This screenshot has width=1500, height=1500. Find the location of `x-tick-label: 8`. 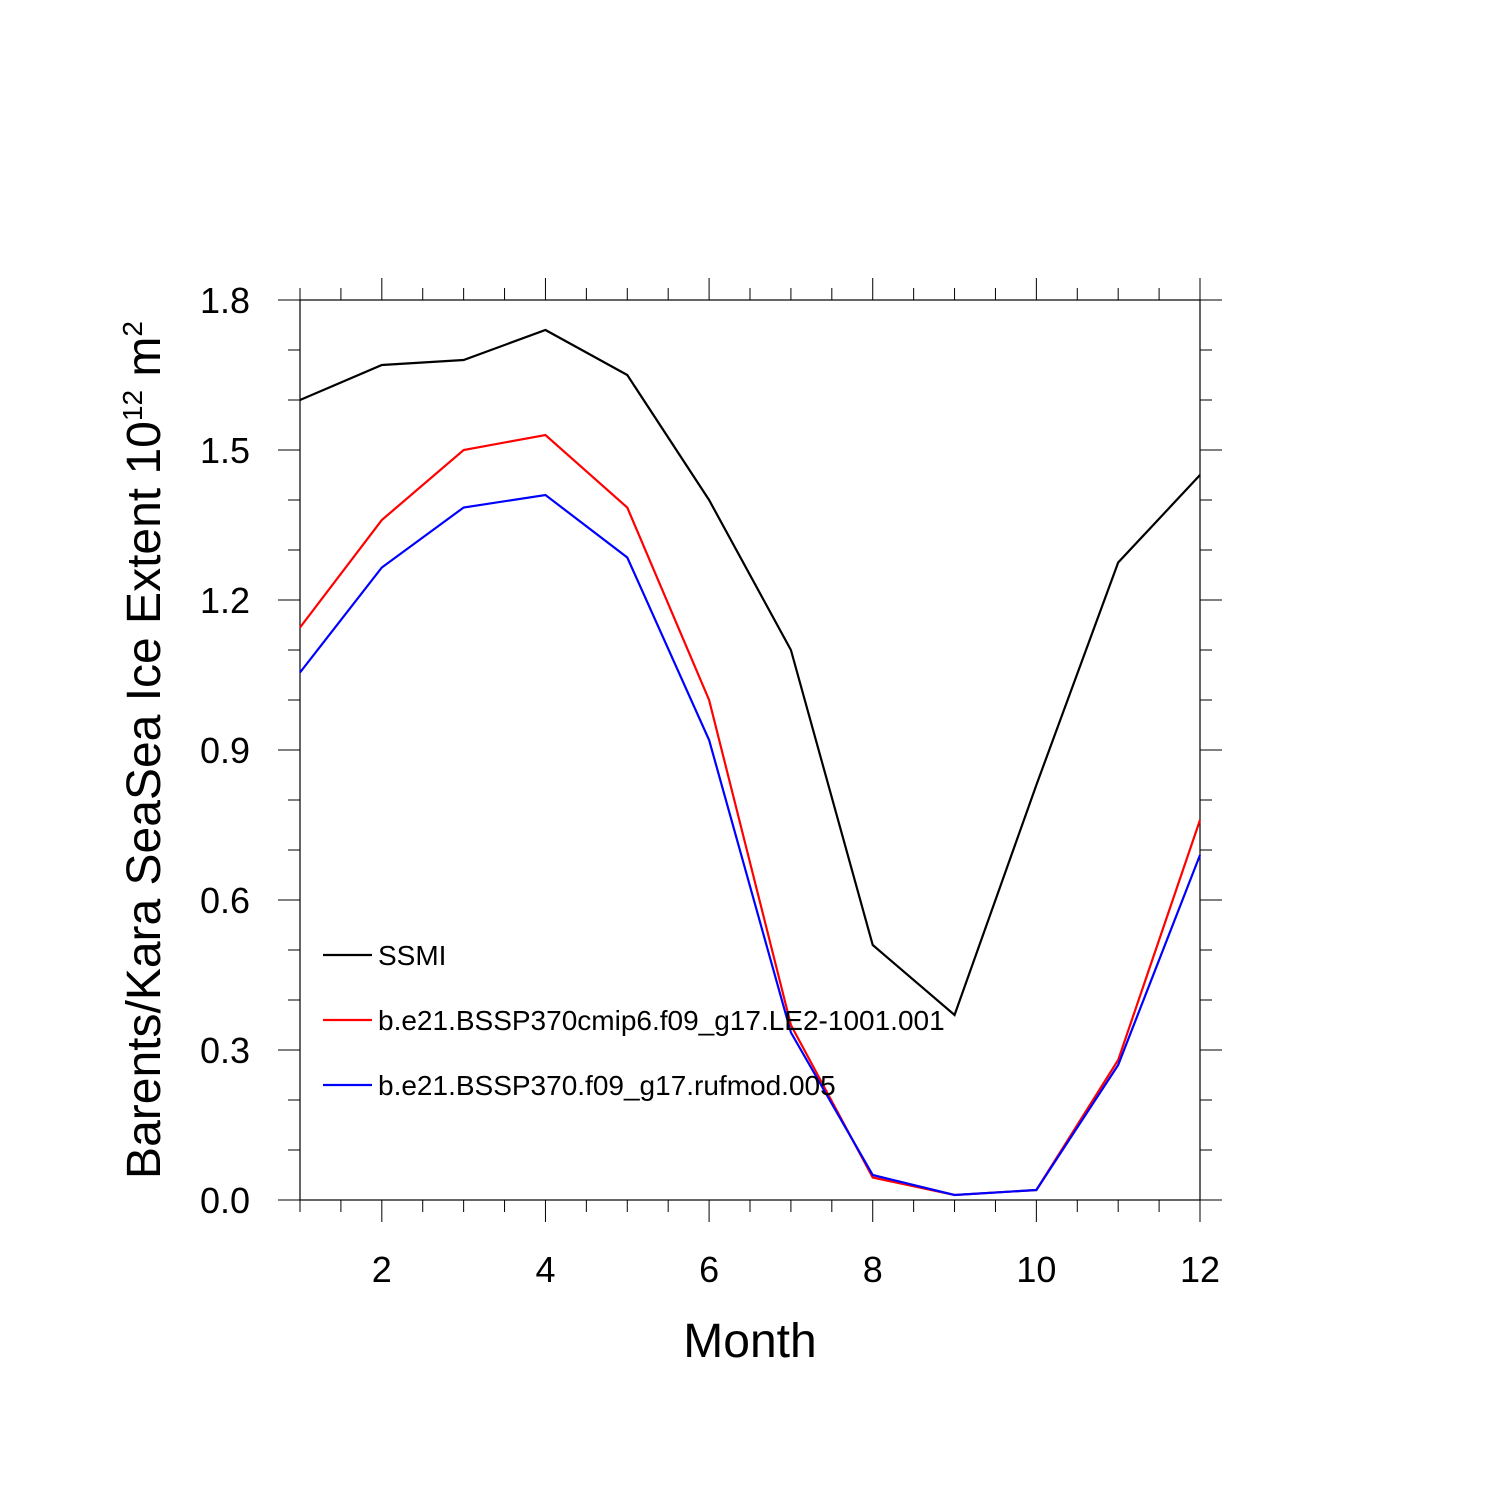

x-tick-label: 8 is located at coordinates (873, 1269).